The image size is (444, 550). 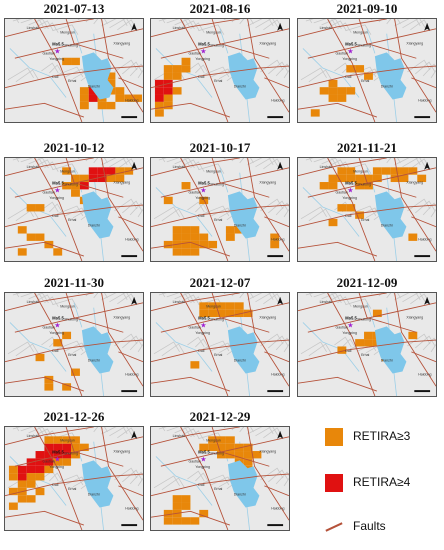 What do you see at coordinates (55, 485) in the screenshot?
I see `place-label: Dali` at bounding box center [55, 485].